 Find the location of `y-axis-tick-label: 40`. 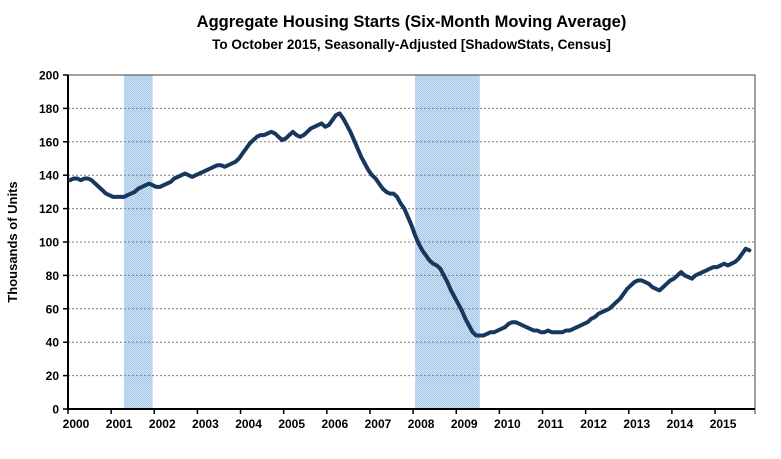

y-axis-tick-label: 40 is located at coordinates (53, 343).